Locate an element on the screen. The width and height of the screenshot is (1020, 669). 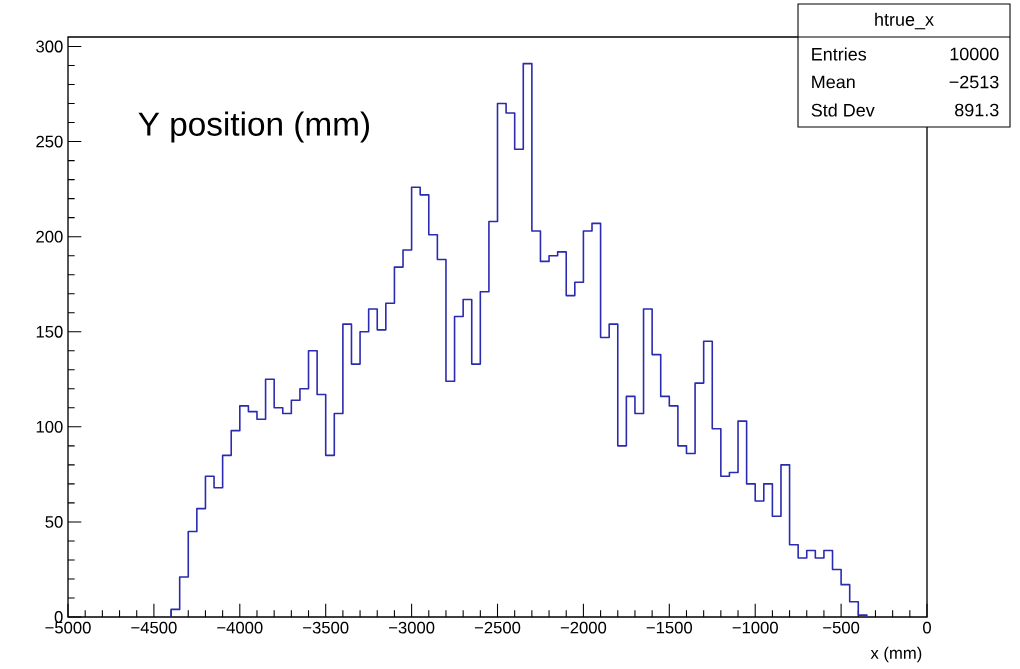
annotation: Entries is located at coordinates (839, 54).